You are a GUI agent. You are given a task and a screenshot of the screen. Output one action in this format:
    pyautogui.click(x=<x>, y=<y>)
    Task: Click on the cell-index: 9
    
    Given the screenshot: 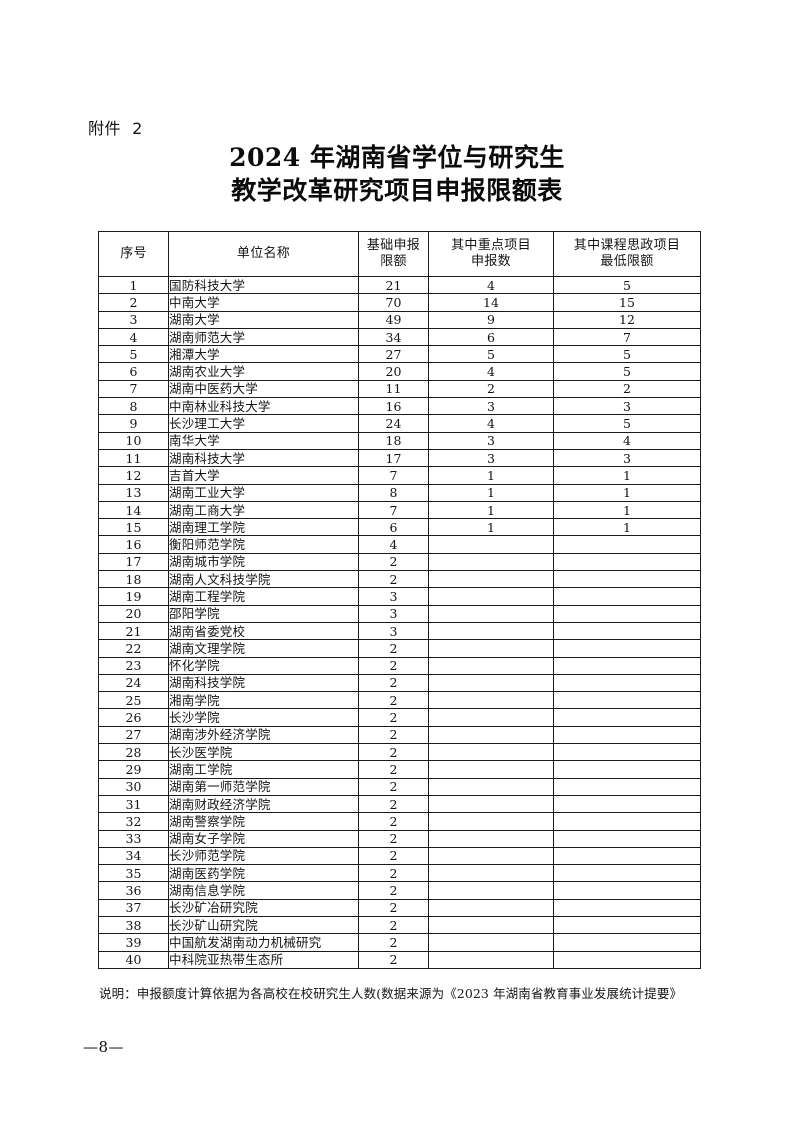 What is the action you would take?
    pyautogui.click(x=133, y=423)
    